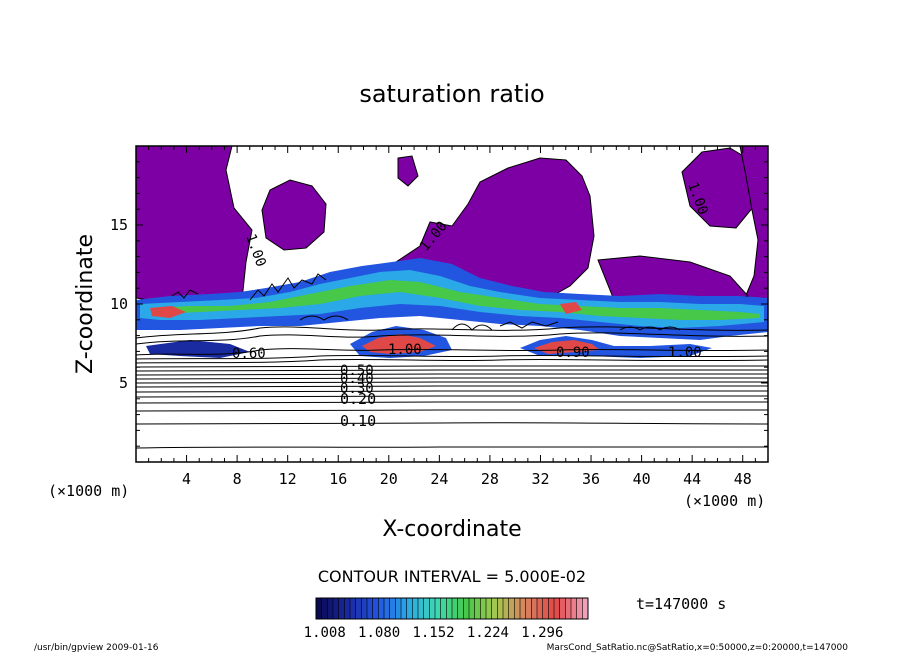 This screenshot has height=654, width=904. I want to click on x-axis-unit-left: (×1000 m), so click(88, 491).